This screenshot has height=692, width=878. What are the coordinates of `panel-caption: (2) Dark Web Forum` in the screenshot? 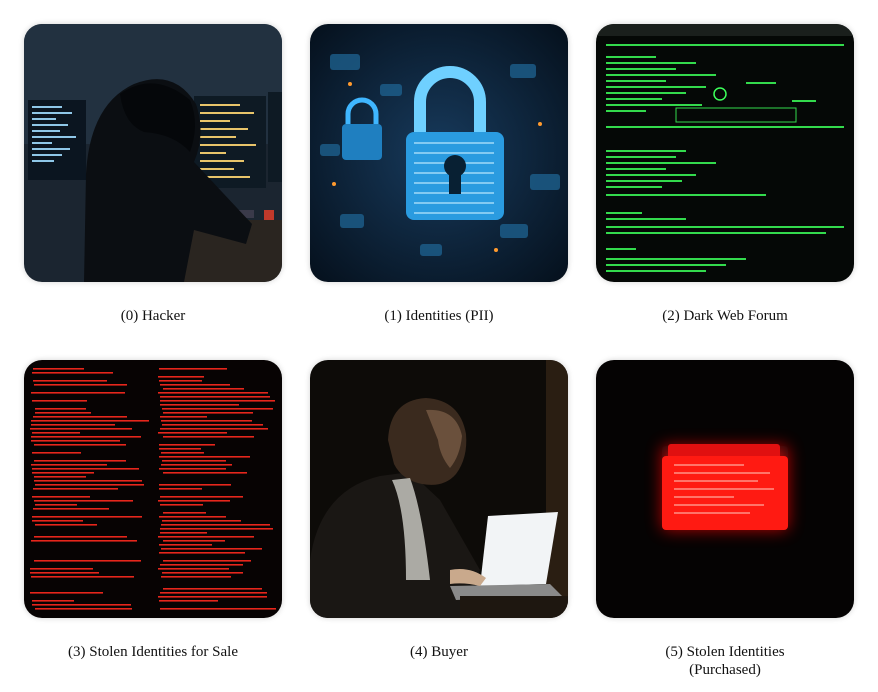 It's located at (725, 316).